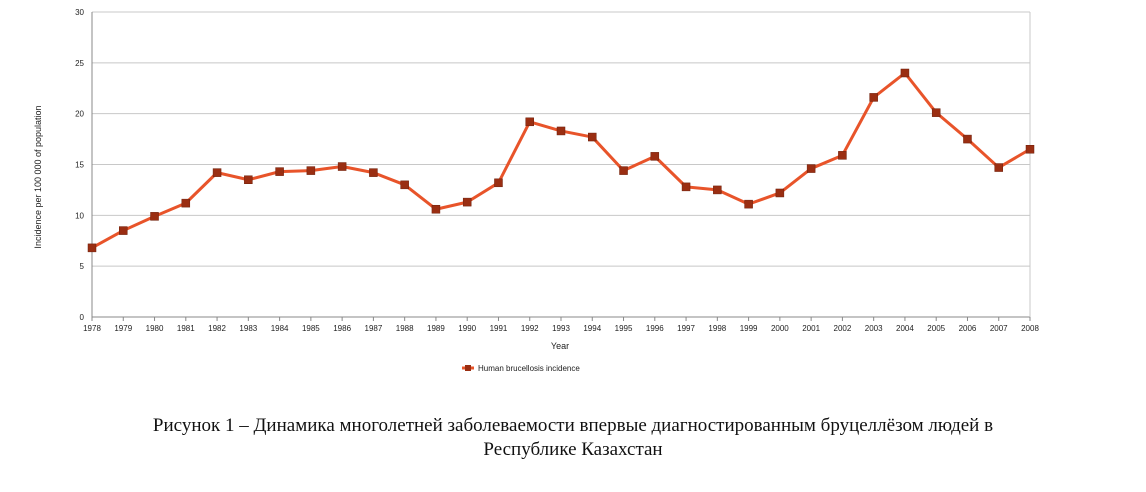  I want to click on x-tick-label: 2004, so click(905, 328).